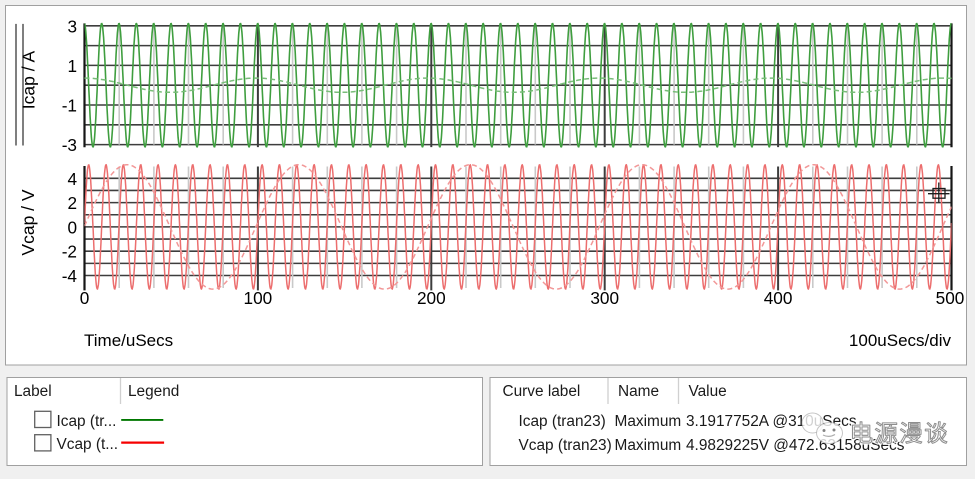 The height and width of the screenshot is (479, 975). What do you see at coordinates (708, 391) in the screenshot?
I see `svg-text: Value` at bounding box center [708, 391].